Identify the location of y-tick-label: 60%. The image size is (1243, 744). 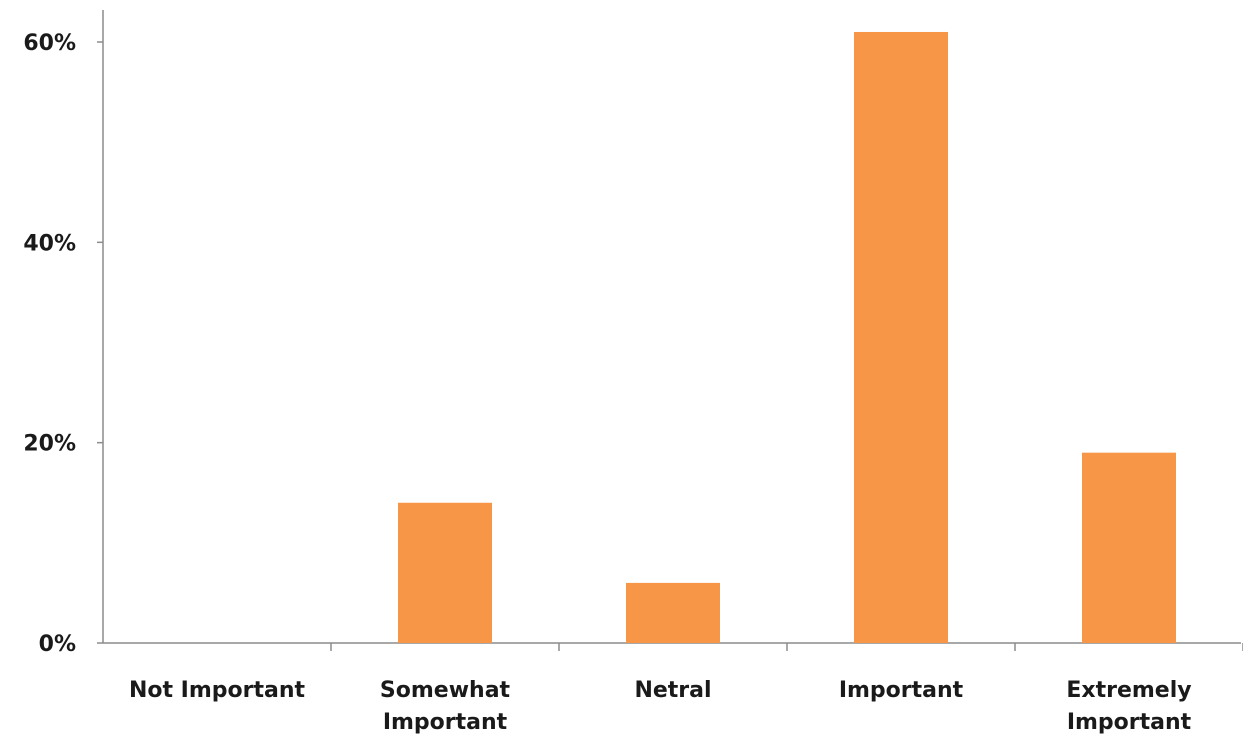
(49, 43).